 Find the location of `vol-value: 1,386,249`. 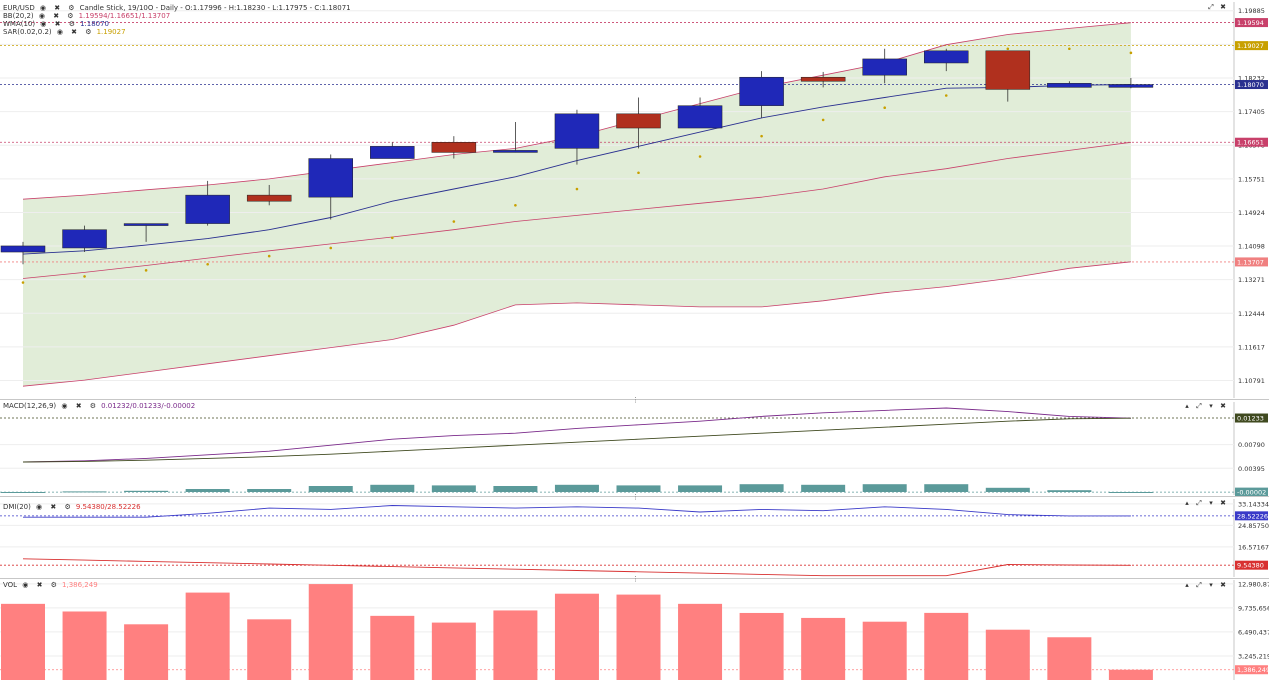

vol-value: 1,386,249 is located at coordinates (80, 585).